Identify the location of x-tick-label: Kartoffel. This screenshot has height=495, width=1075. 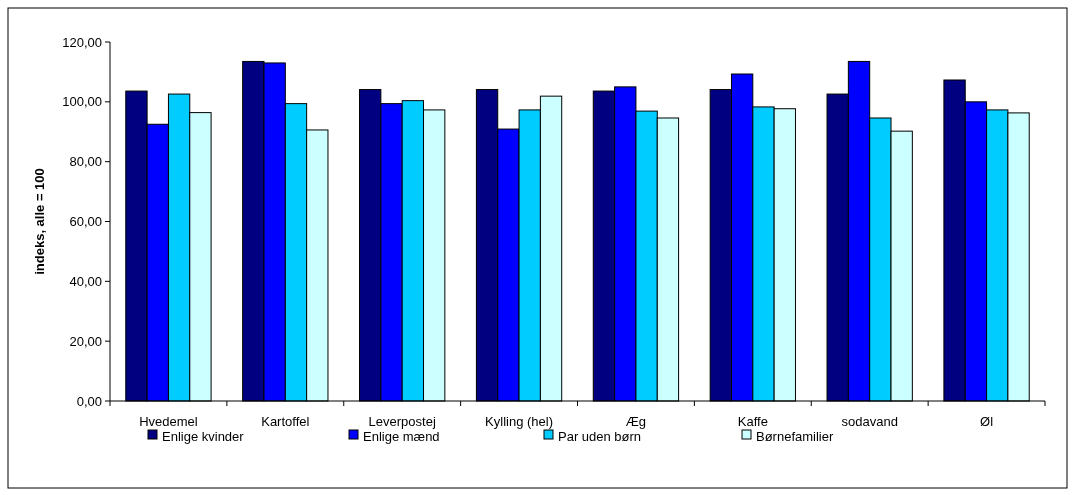
(285, 421).